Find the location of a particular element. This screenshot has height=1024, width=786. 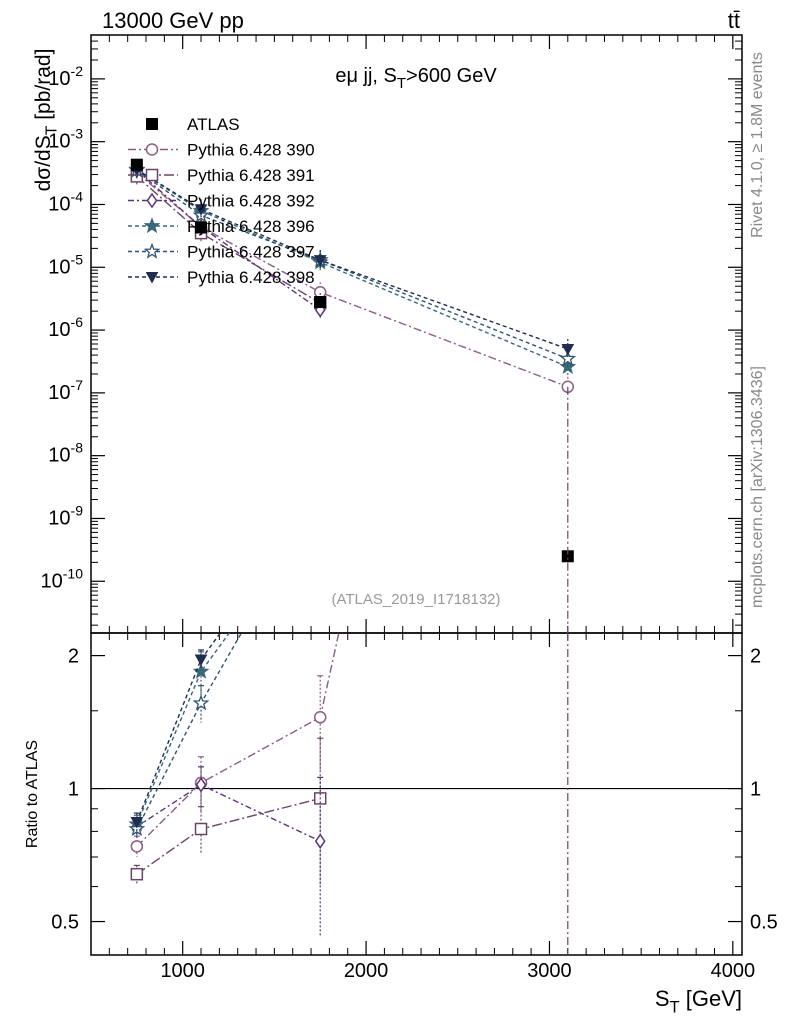

y-tick-label: 10⁻³ is located at coordinates (65, 139).